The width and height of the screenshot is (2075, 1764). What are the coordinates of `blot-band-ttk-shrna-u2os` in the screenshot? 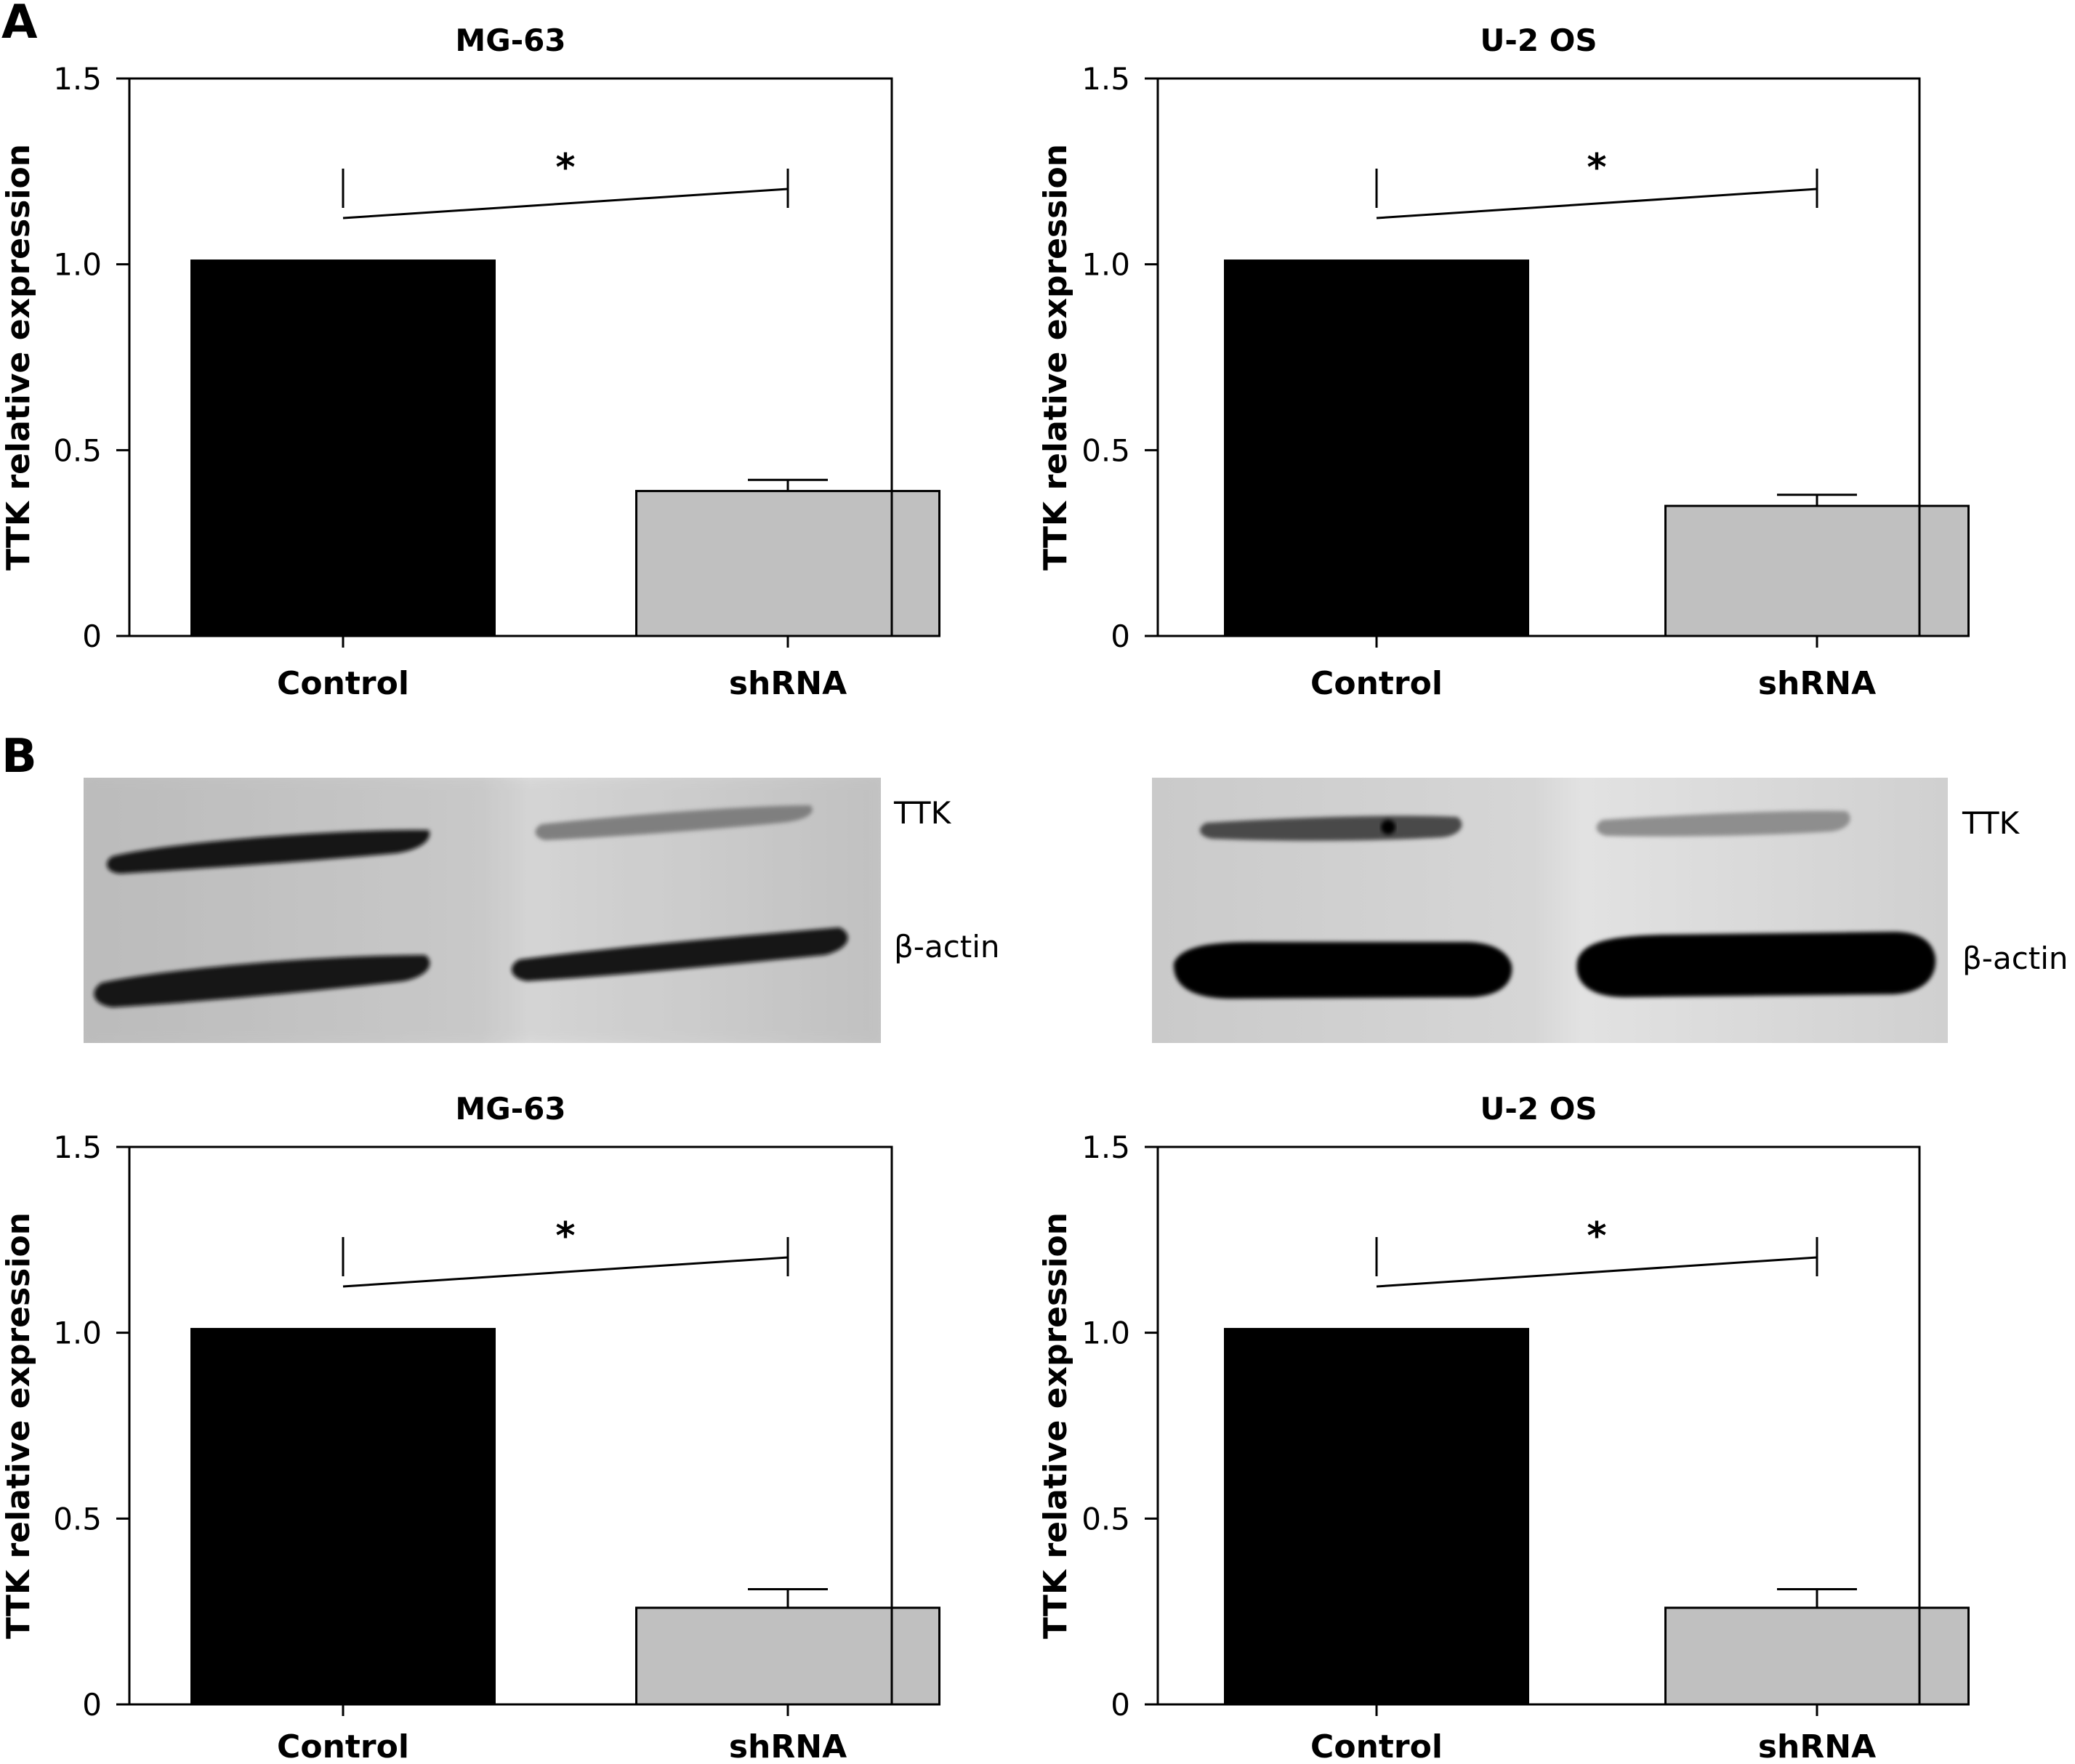 It's located at (1723, 823).